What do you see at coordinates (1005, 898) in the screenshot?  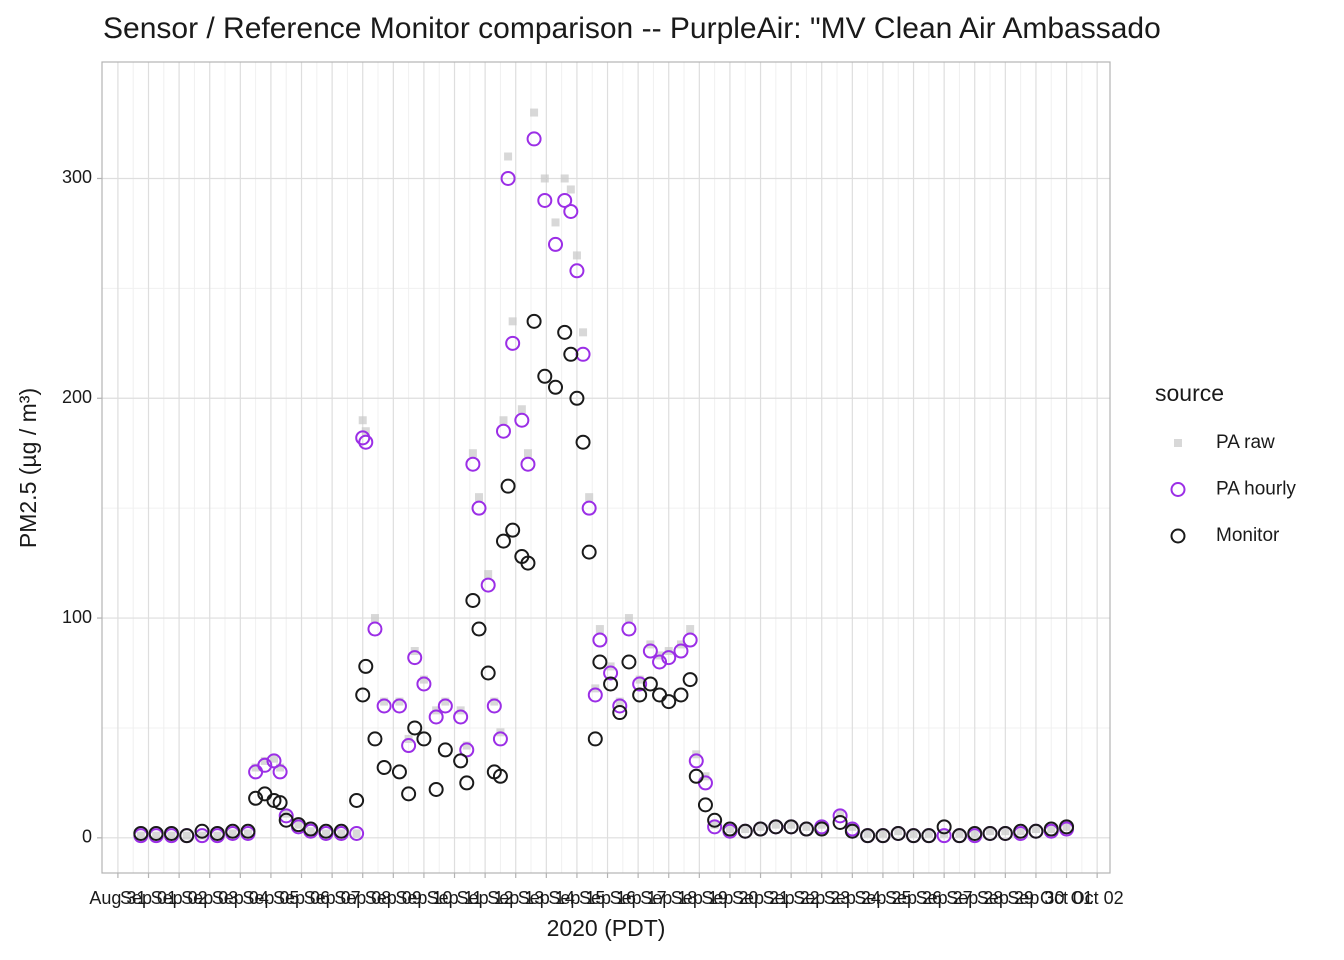 I see `x-tick-label: Sep 29` at bounding box center [1005, 898].